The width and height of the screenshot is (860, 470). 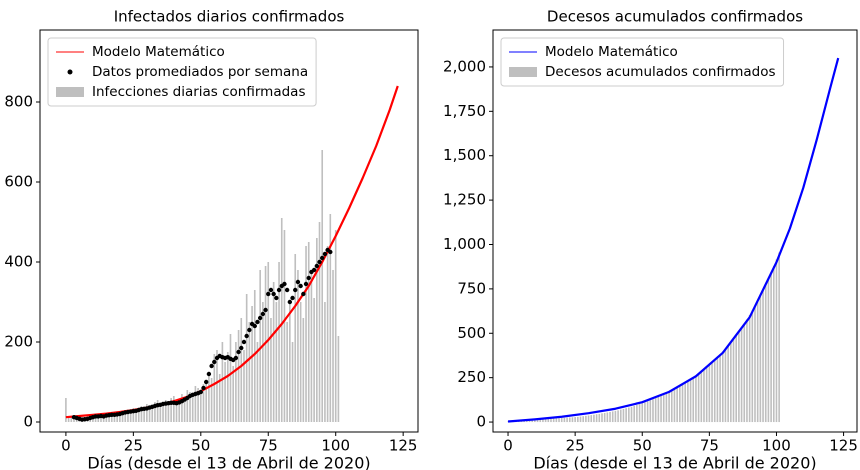 I want to click on y-tick-label: 2,000, so click(x=464, y=66).